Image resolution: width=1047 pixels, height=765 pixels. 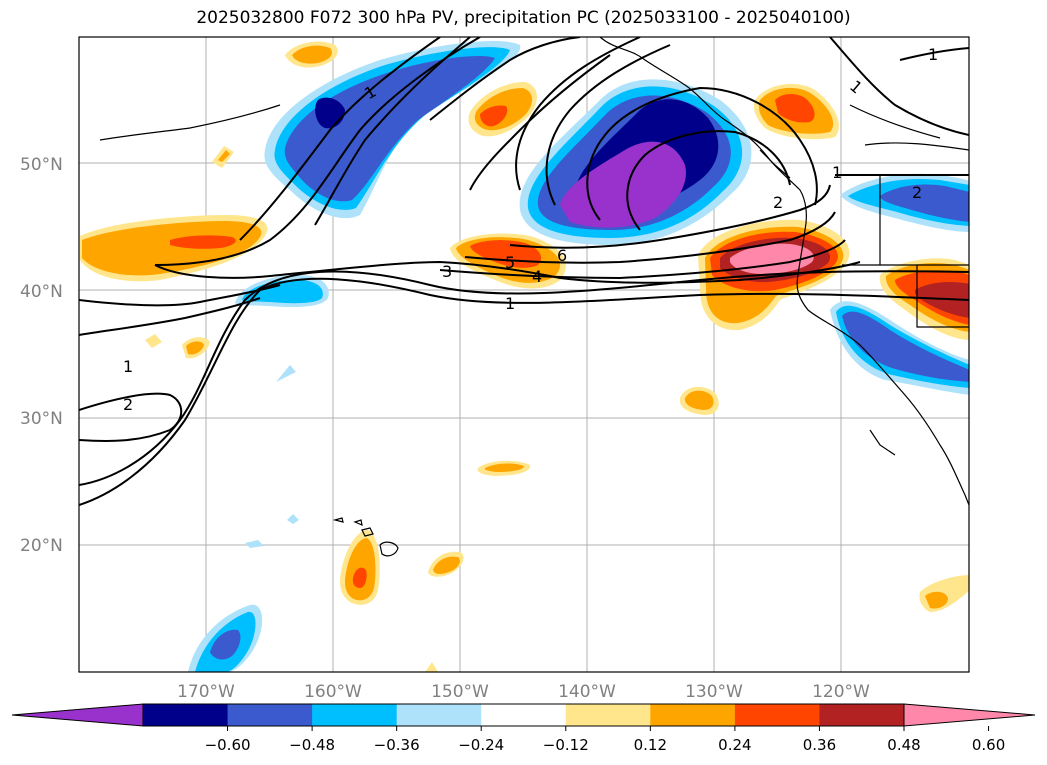 What do you see at coordinates (562, 255) in the screenshot?
I see `contour-label: 6` at bounding box center [562, 255].